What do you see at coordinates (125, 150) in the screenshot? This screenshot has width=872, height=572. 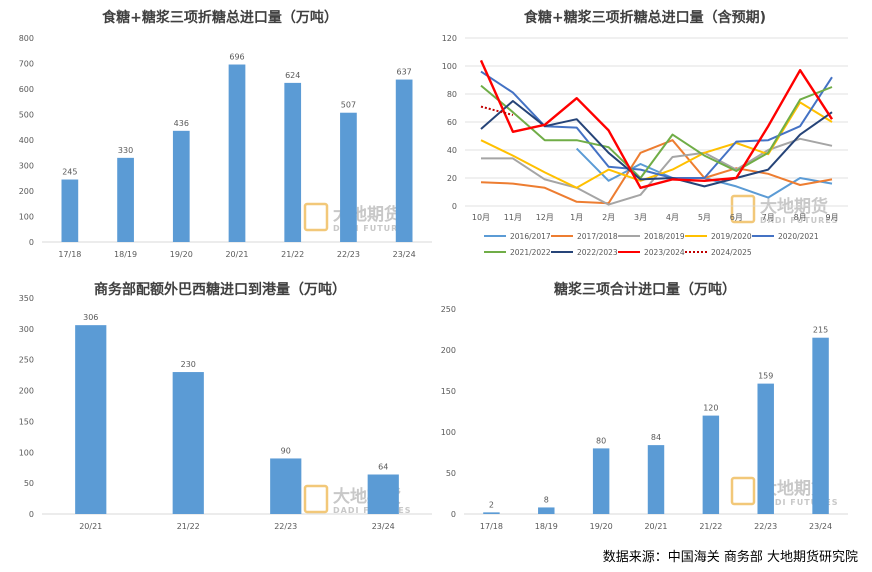 I see `data-label-1-18/19: 330` at bounding box center [125, 150].